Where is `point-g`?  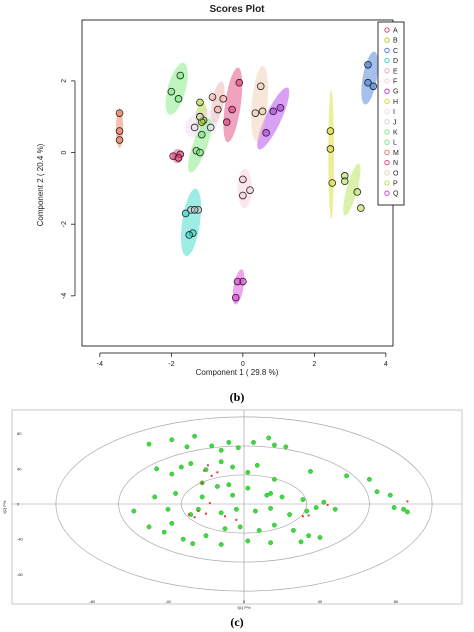 point-g is located at coordinates (273, 111).